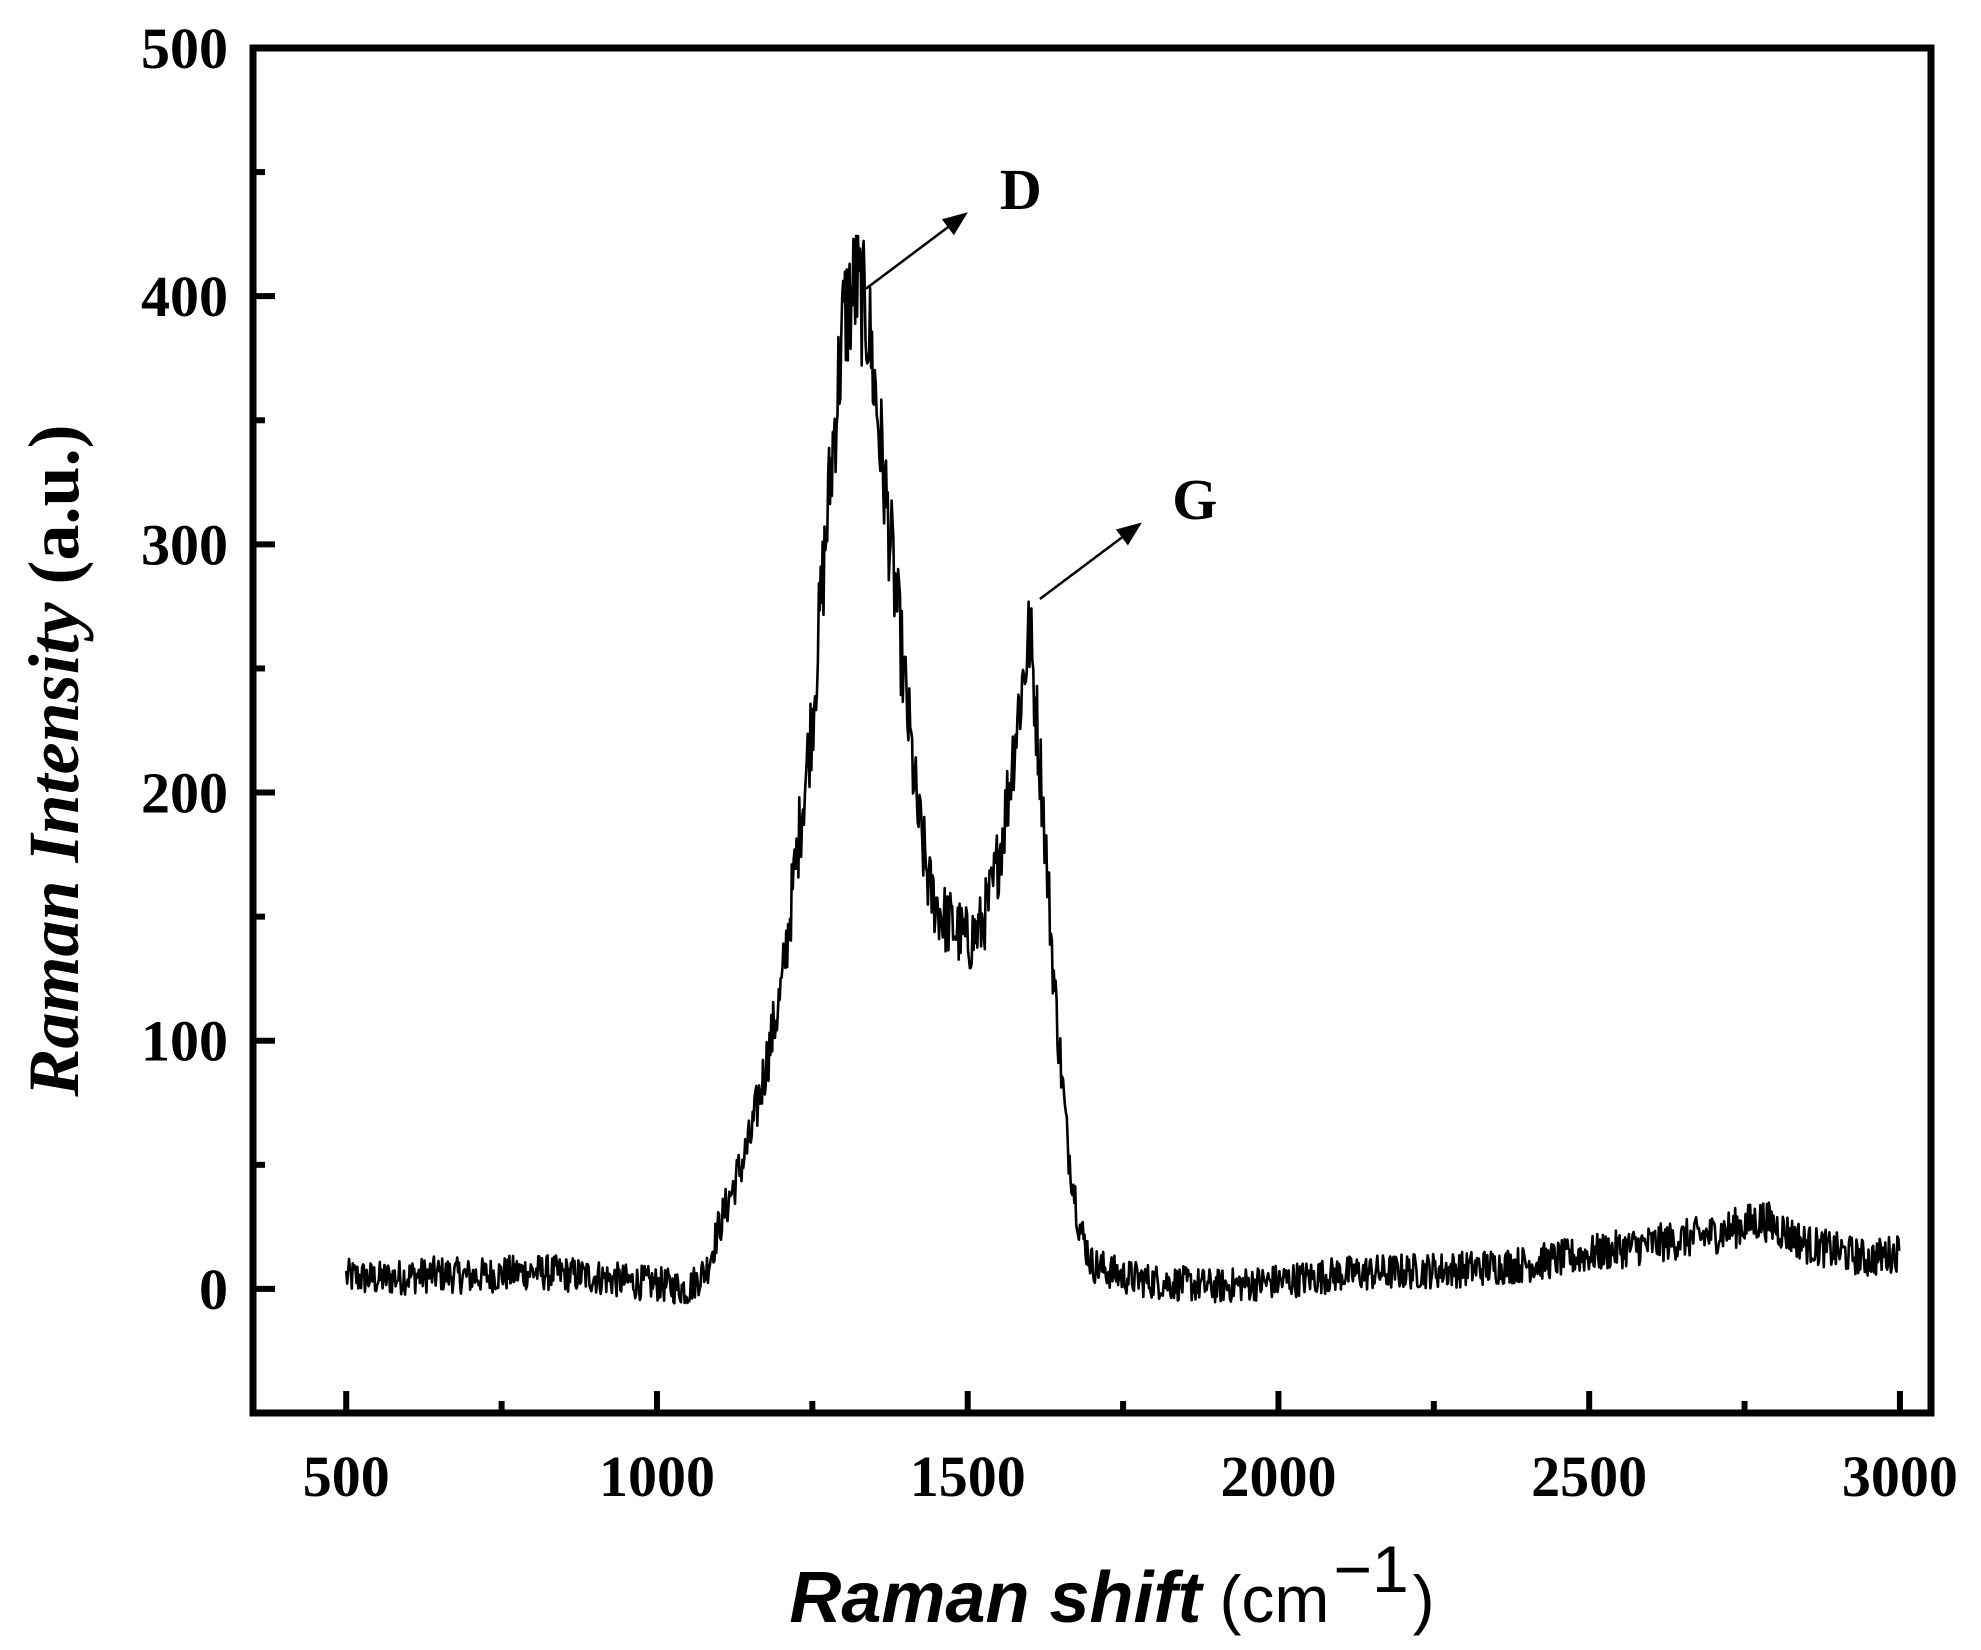 The width and height of the screenshot is (1981, 1650). I want to click on y-tick-label: 100, so click(184, 1041).